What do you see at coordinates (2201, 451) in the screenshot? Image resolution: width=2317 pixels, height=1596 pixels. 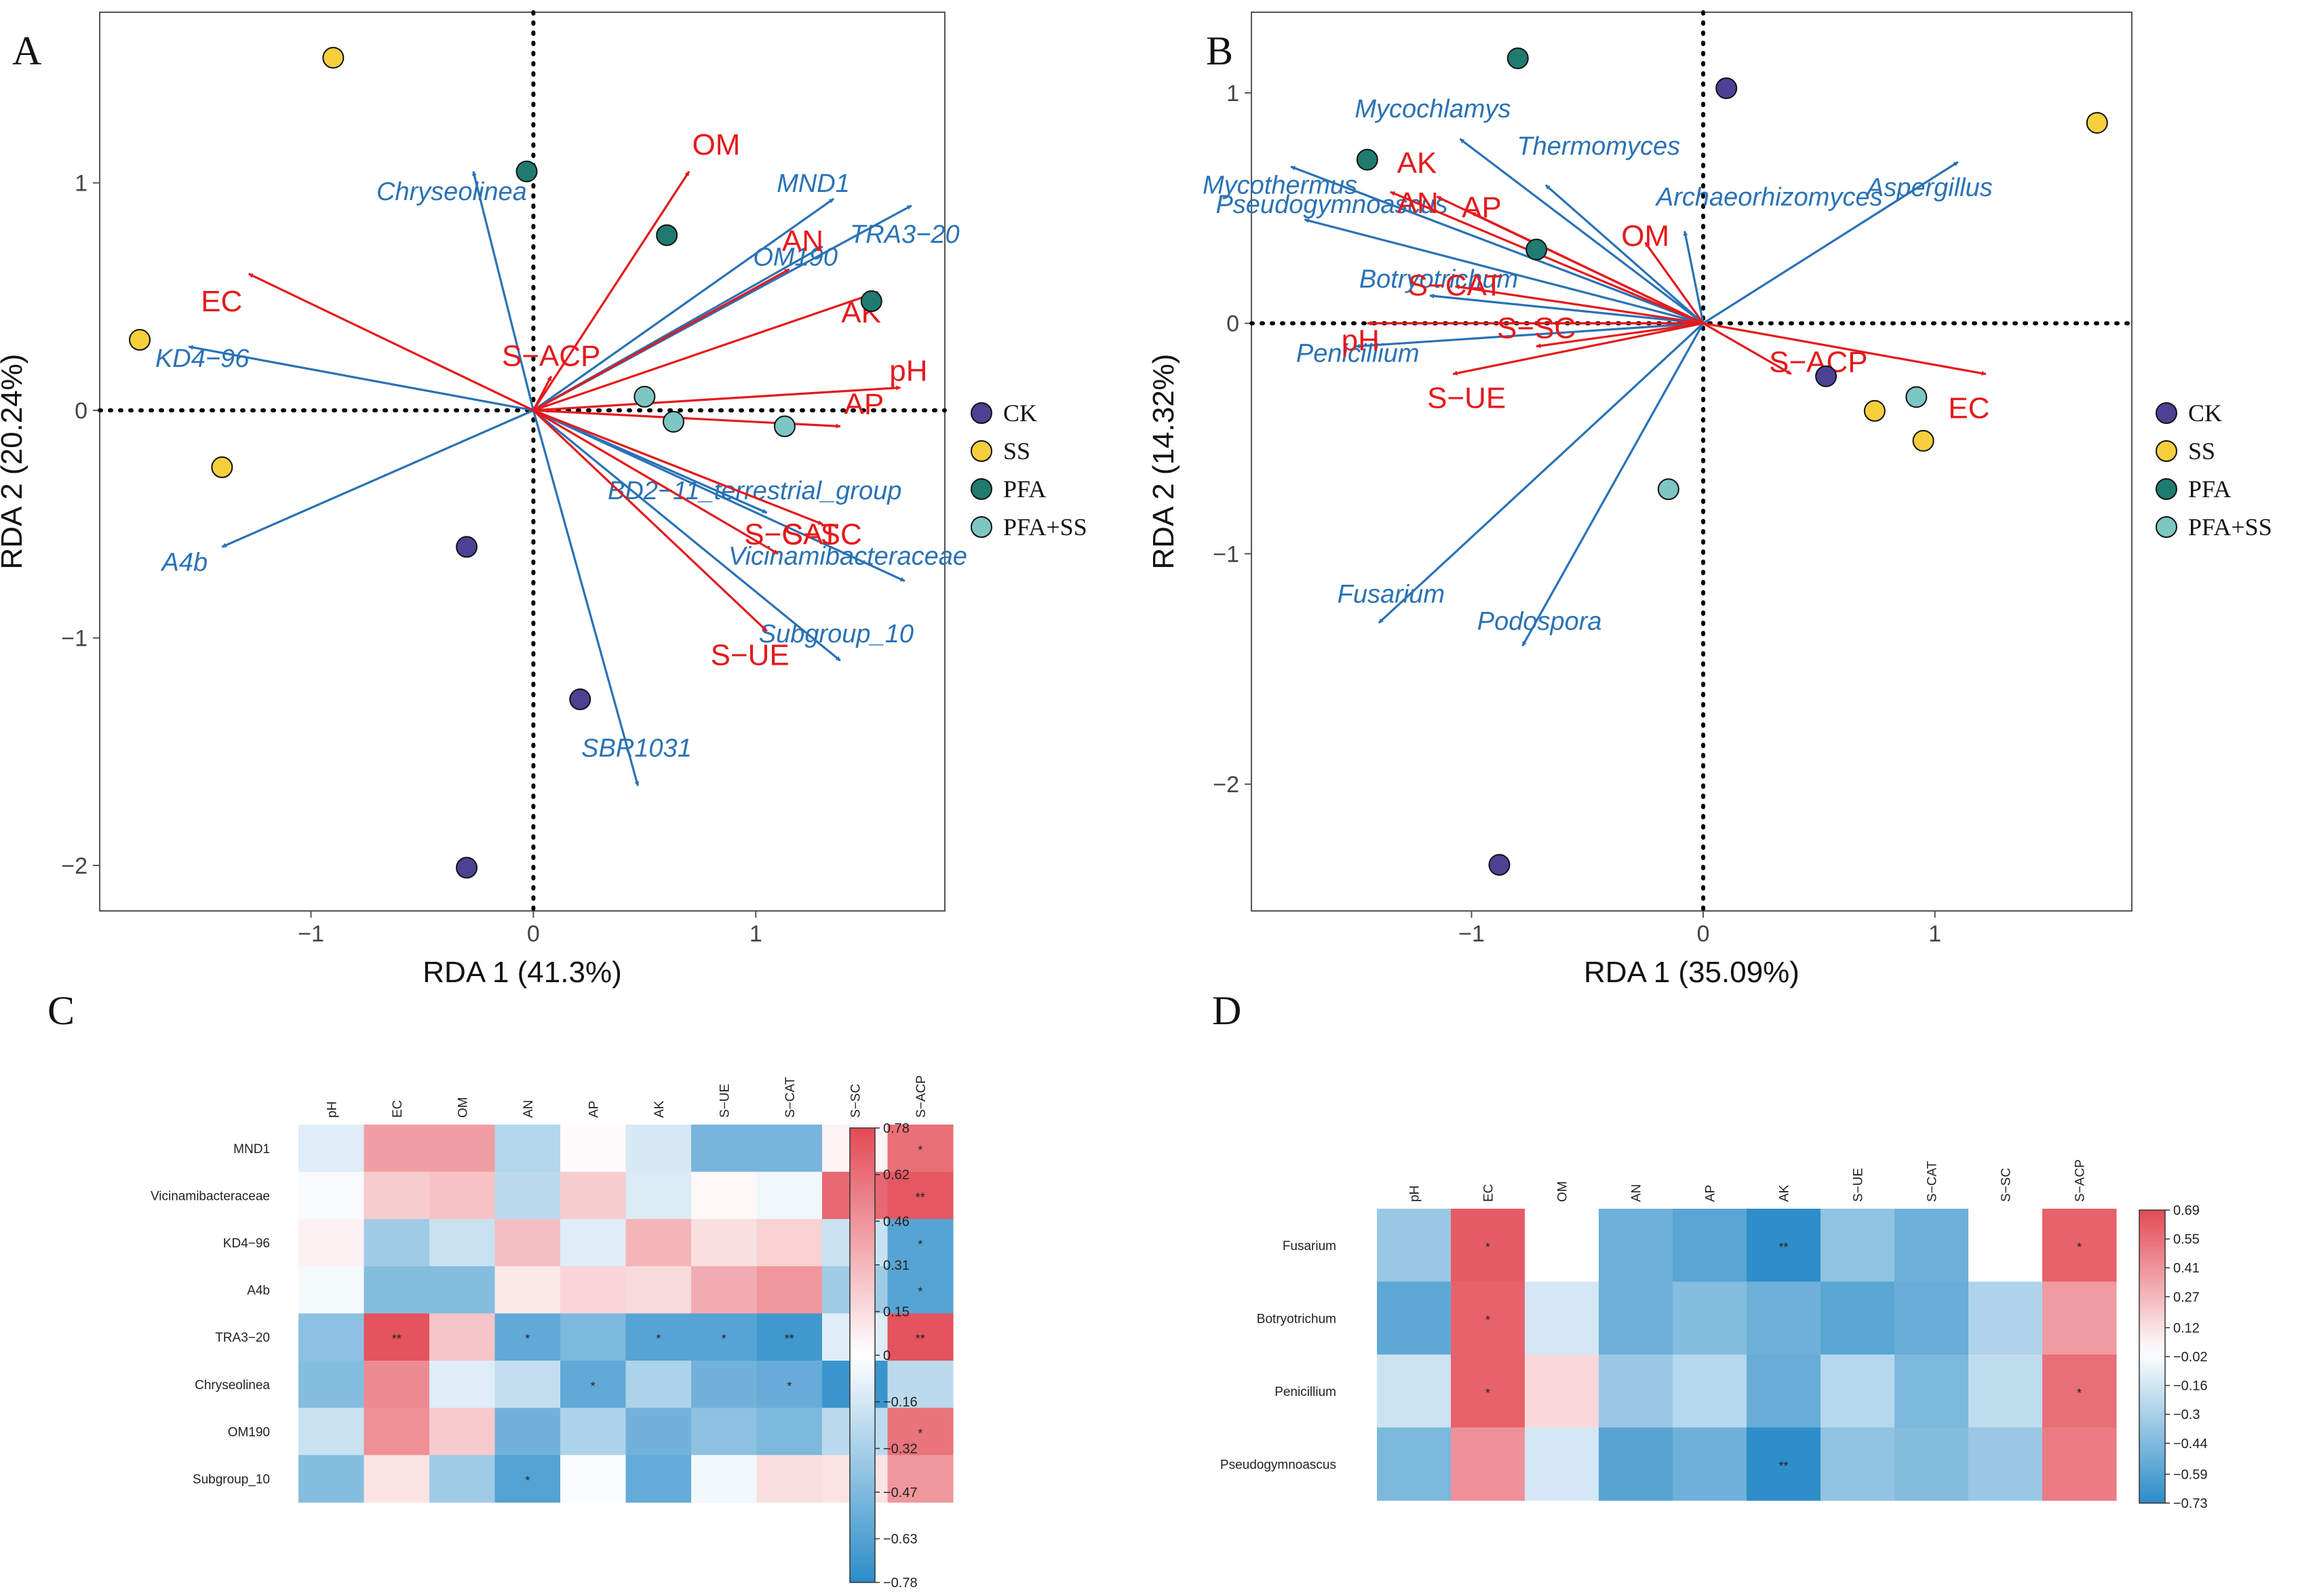 I see `legend-label-ss: SS` at bounding box center [2201, 451].